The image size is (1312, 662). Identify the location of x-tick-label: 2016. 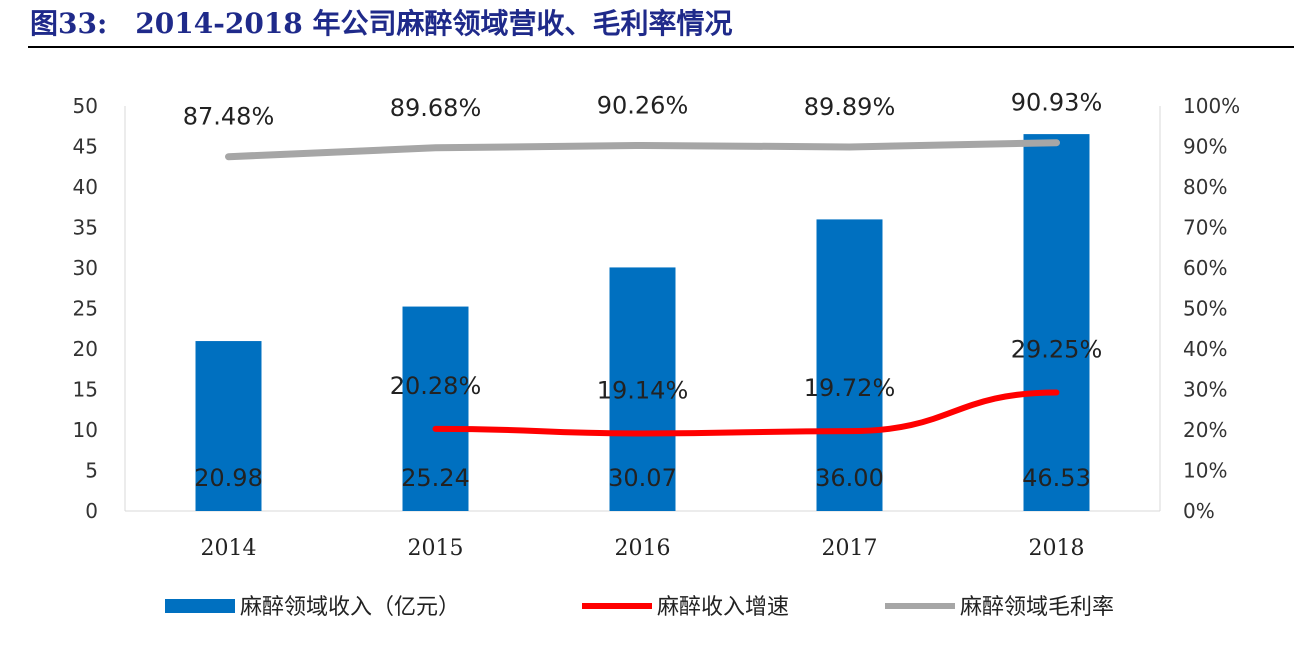
(643, 548).